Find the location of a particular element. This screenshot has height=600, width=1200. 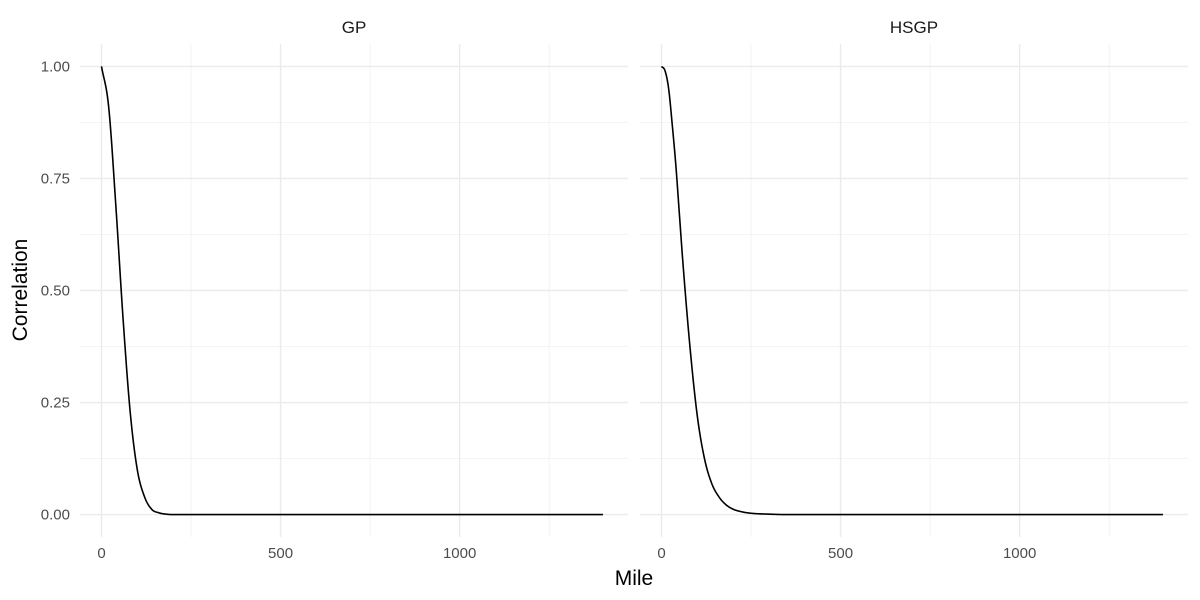

panel-title: GP is located at coordinates (354, 27).